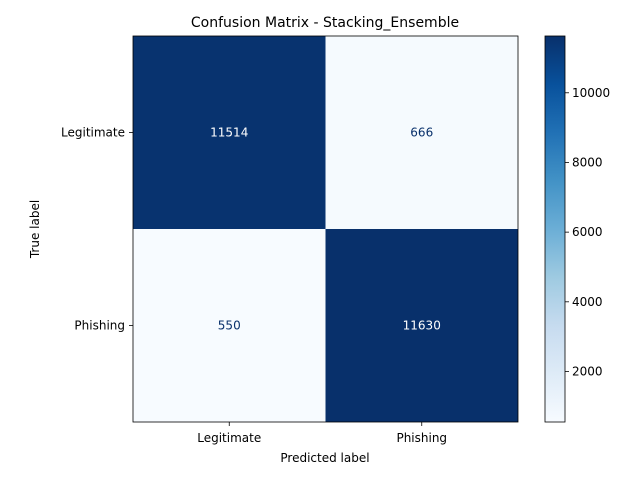 The height and width of the screenshot is (485, 640). Describe the element at coordinates (97, 229) in the screenshot. I see `y-axis-ticks: Legitimate Phishing` at that location.